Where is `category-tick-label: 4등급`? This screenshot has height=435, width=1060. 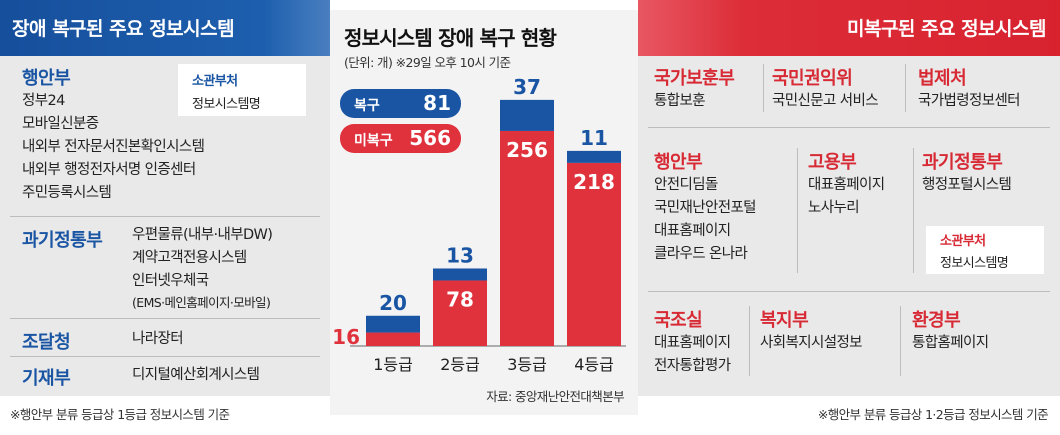 category-tick-label: 4등급 is located at coordinates (594, 364).